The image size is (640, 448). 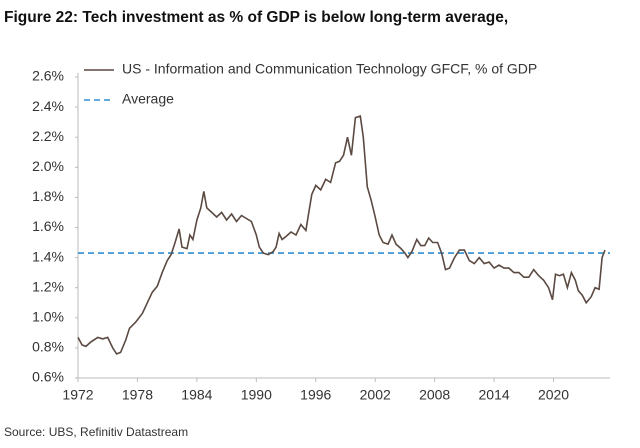 I want to click on x-tick-label: 1990, so click(x=256, y=395).